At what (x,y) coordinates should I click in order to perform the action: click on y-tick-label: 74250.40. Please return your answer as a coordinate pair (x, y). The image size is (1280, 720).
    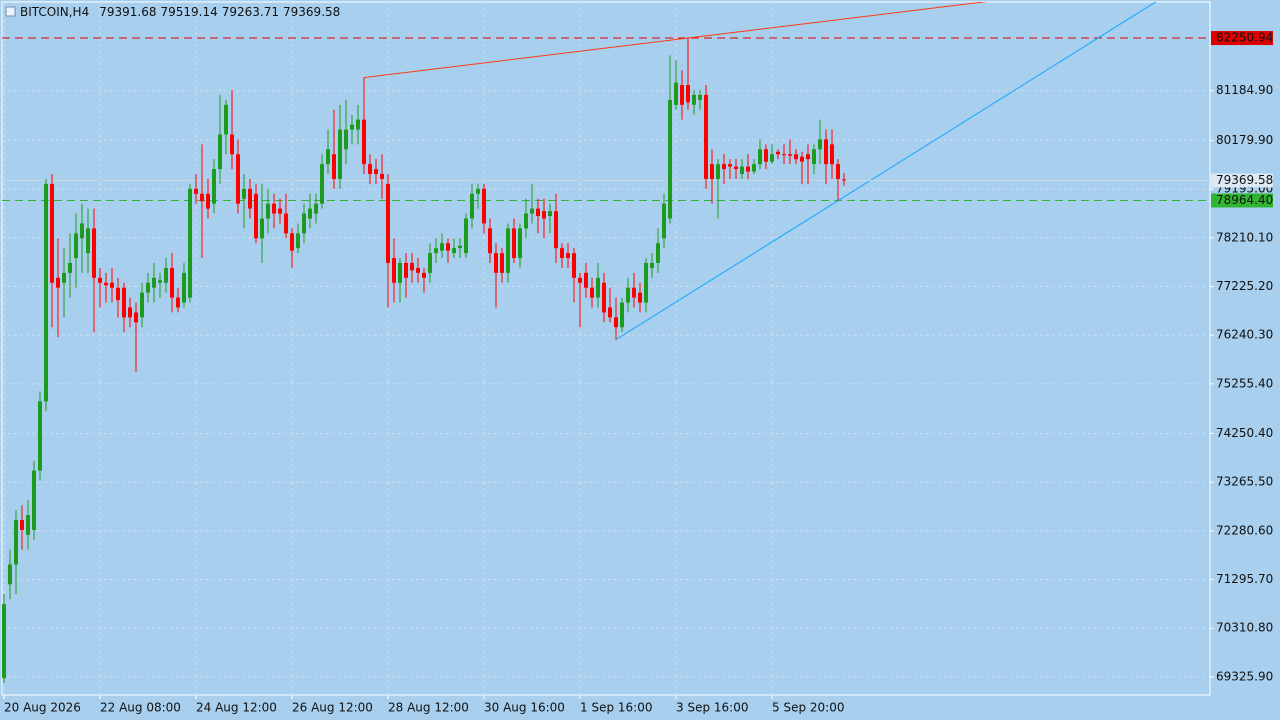
    Looking at the image, I should click on (1244, 433).